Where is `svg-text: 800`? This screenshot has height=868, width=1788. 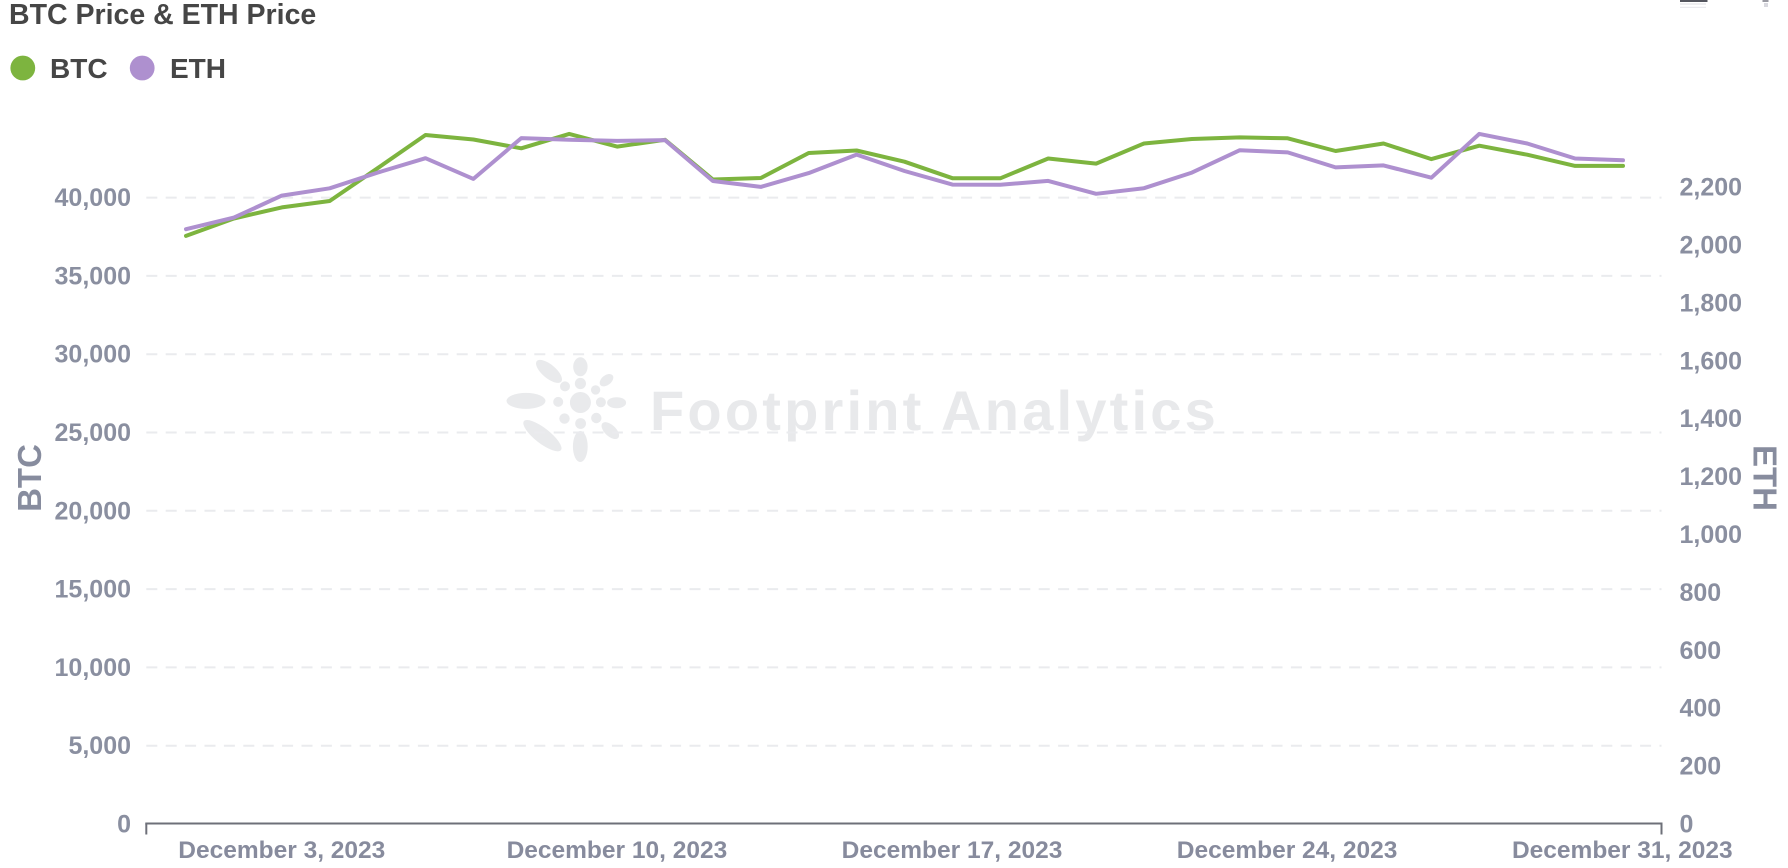 svg-text: 800 is located at coordinates (1701, 593).